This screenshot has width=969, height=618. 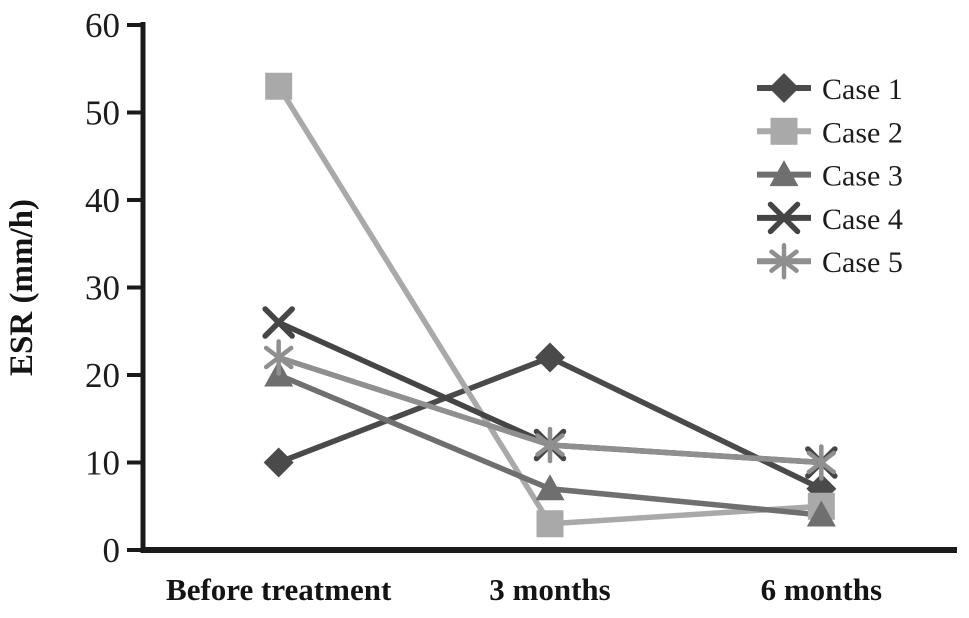 I want to click on legend-label: Case 1, so click(x=862, y=89).